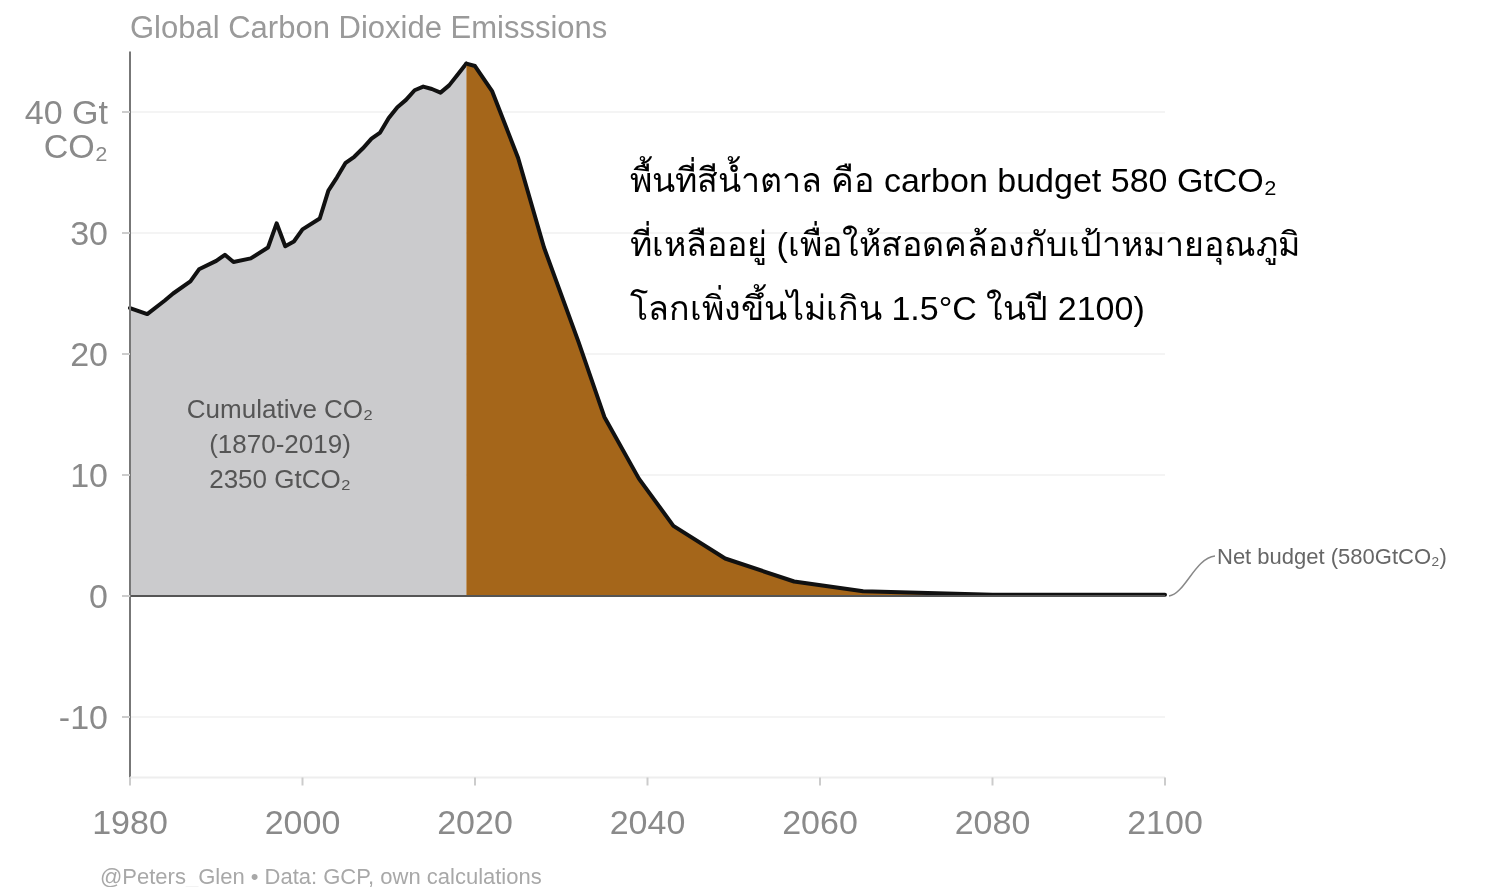 The height and width of the screenshot is (887, 1508). What do you see at coordinates (369, 27) in the screenshot?
I see `chart-title: Global Carbon Dioxide Emisssions` at bounding box center [369, 27].